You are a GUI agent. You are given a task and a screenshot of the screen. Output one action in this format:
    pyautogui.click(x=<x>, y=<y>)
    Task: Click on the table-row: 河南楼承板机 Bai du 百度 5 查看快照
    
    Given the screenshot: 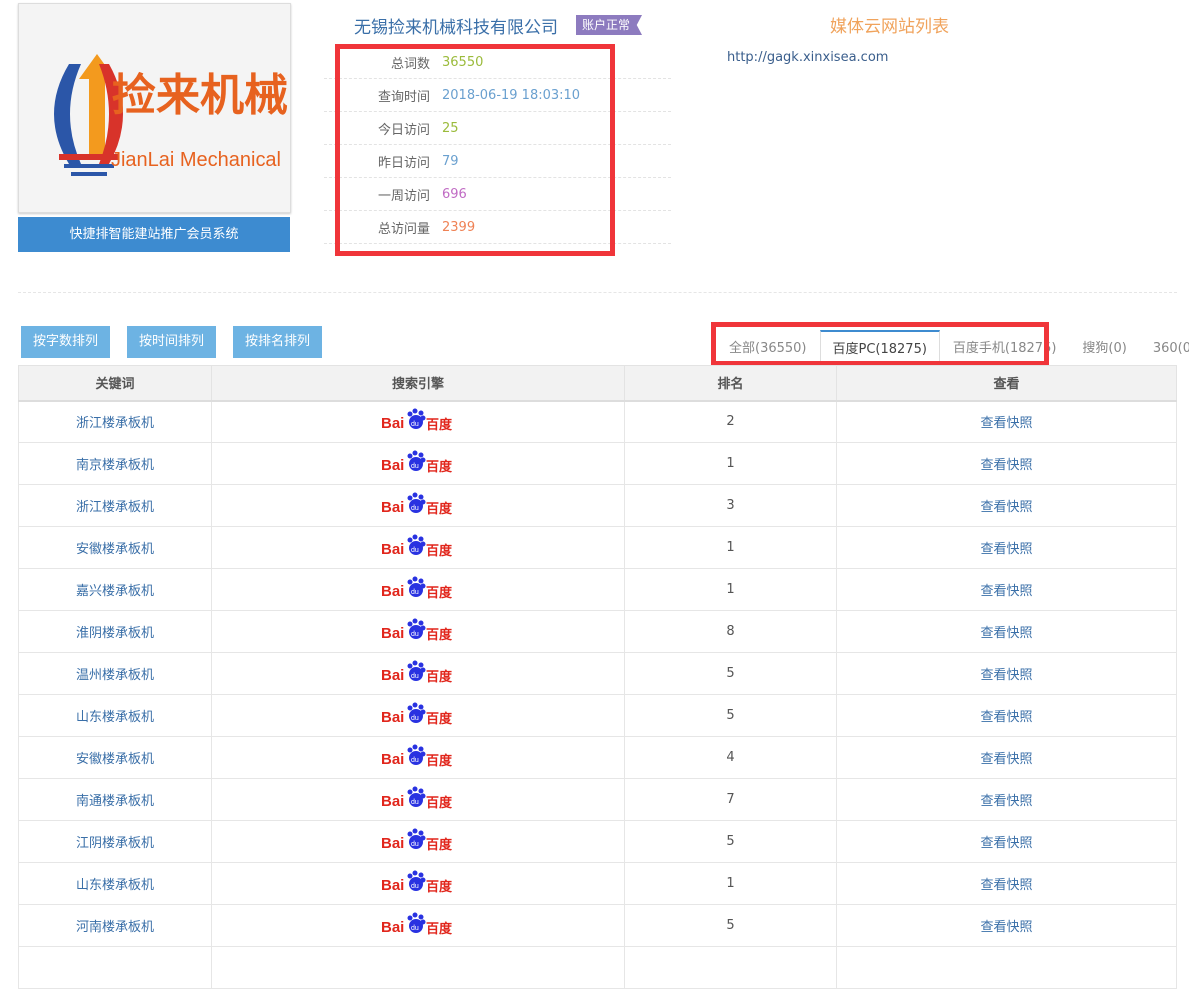 What is the action you would take?
    pyautogui.click(x=597, y=925)
    